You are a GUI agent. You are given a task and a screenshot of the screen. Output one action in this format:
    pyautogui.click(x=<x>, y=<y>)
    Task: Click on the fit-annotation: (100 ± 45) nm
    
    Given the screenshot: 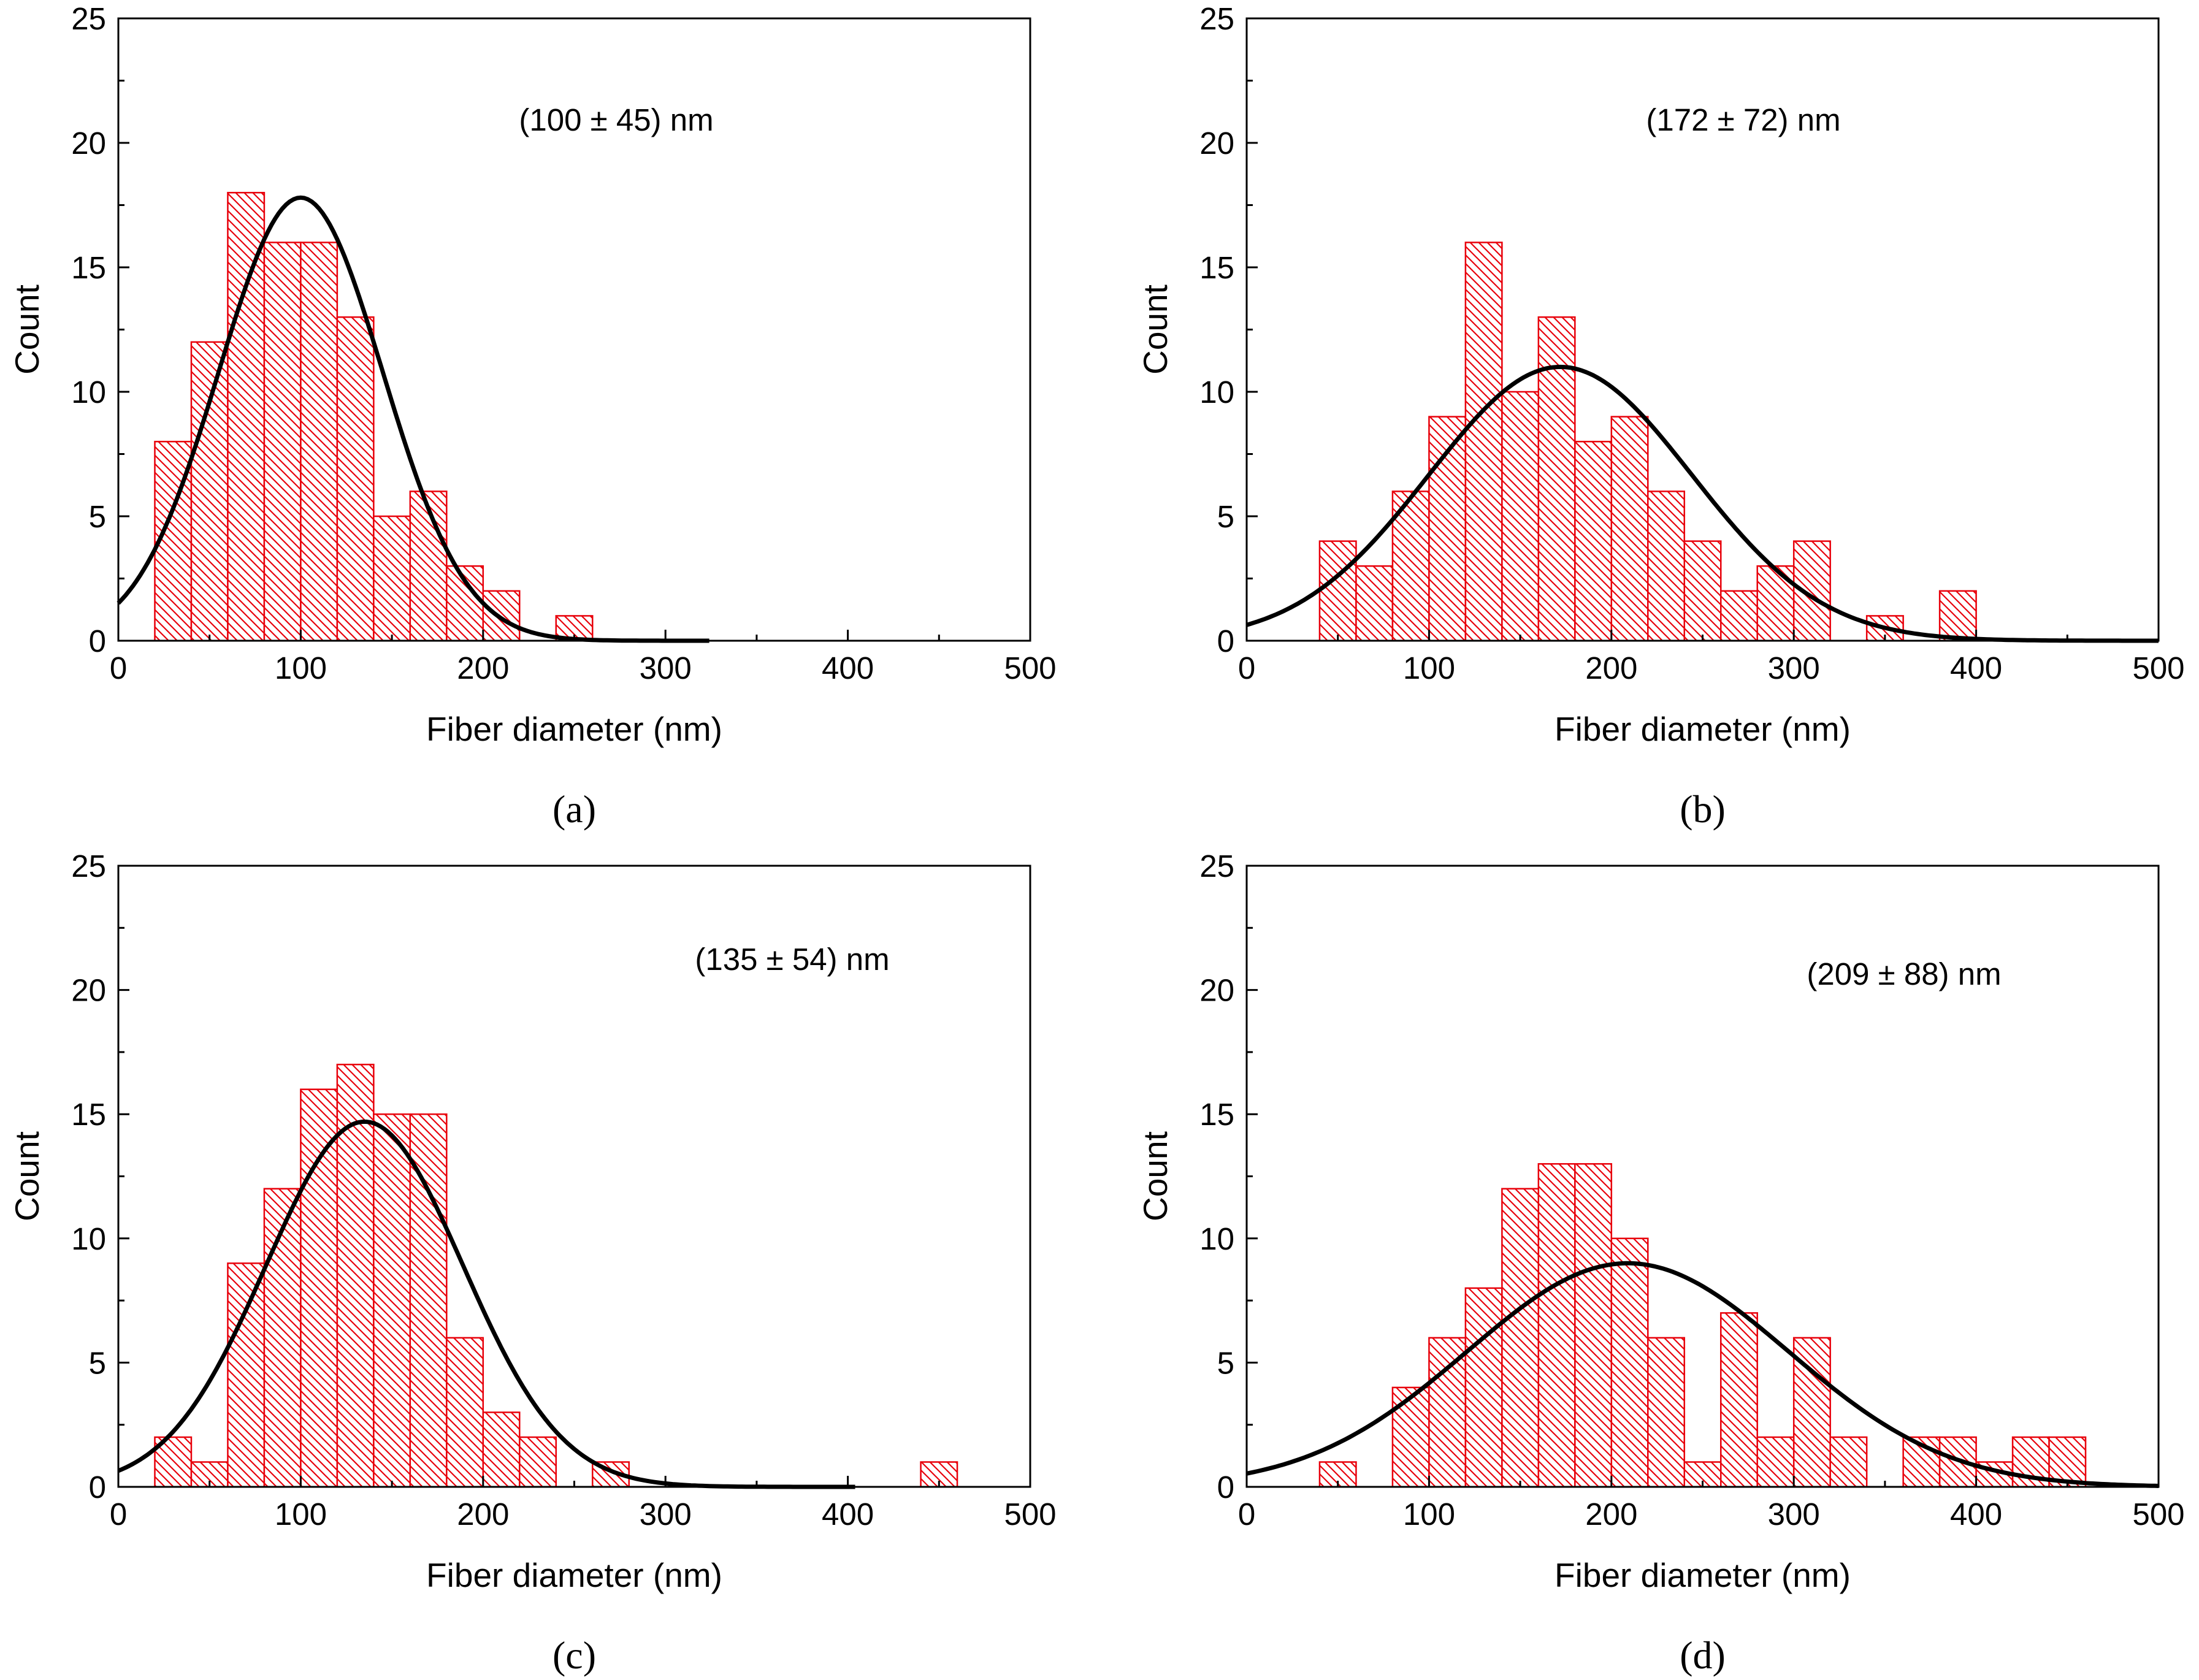 What is the action you would take?
    pyautogui.click(x=616, y=119)
    